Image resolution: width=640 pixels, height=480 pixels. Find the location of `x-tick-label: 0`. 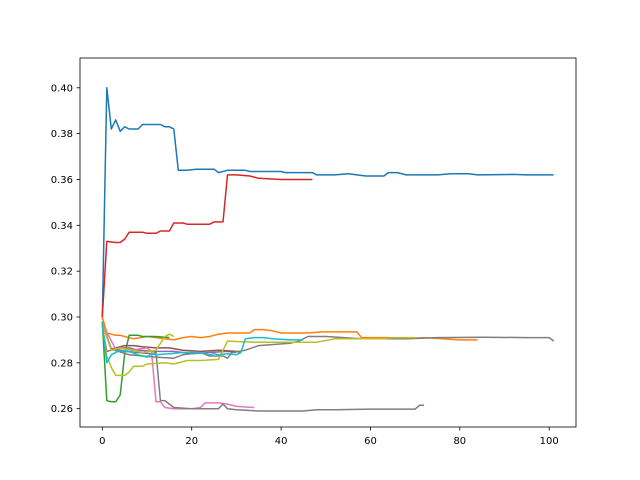

x-tick-label: 0 is located at coordinates (102, 441).